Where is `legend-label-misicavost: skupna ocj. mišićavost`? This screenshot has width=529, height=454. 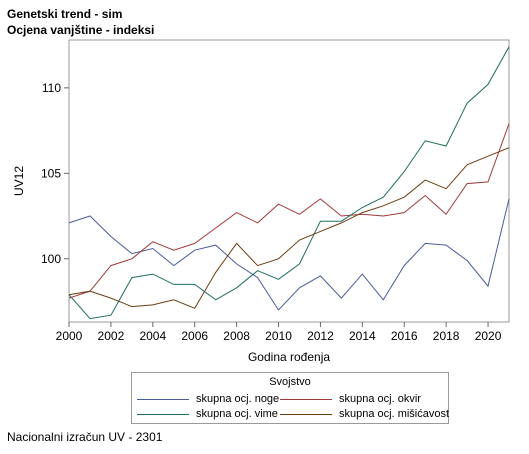 legend-label-misicavost: skupna ocj. mišićavost is located at coordinates (394, 414).